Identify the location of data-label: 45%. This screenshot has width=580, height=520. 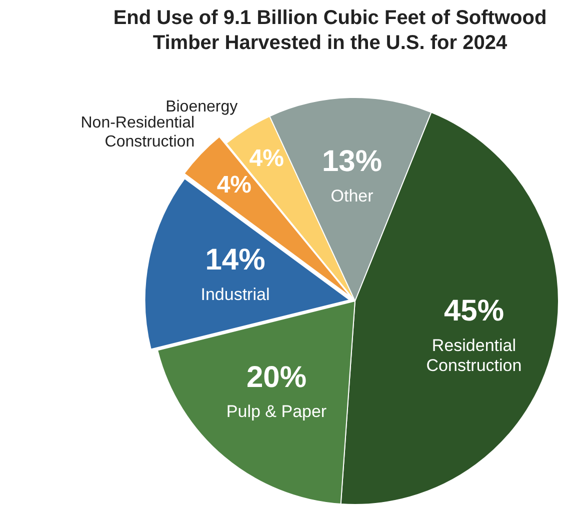
(474, 311).